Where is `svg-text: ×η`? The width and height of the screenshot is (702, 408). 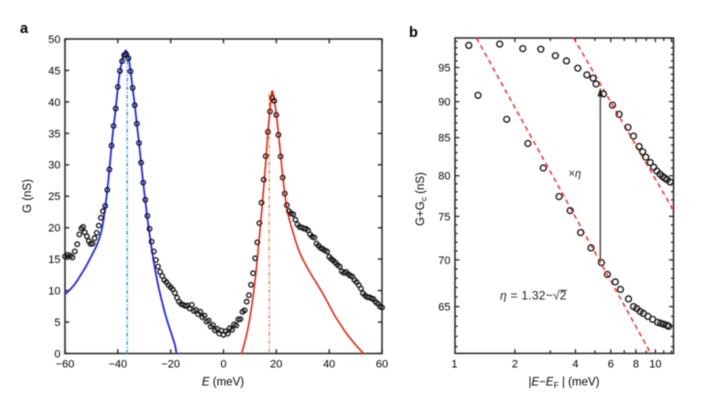
svg-text: ×η is located at coordinates (575, 174).